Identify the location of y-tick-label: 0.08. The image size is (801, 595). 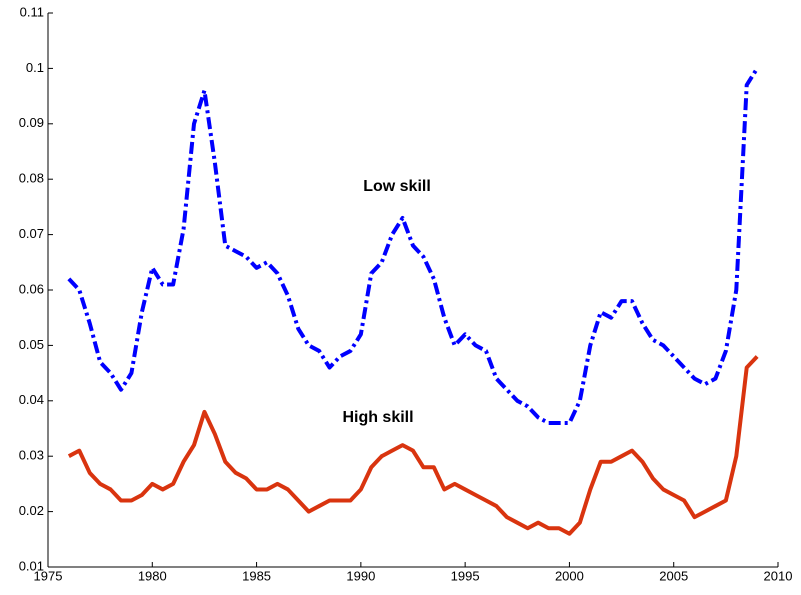
(31, 178).